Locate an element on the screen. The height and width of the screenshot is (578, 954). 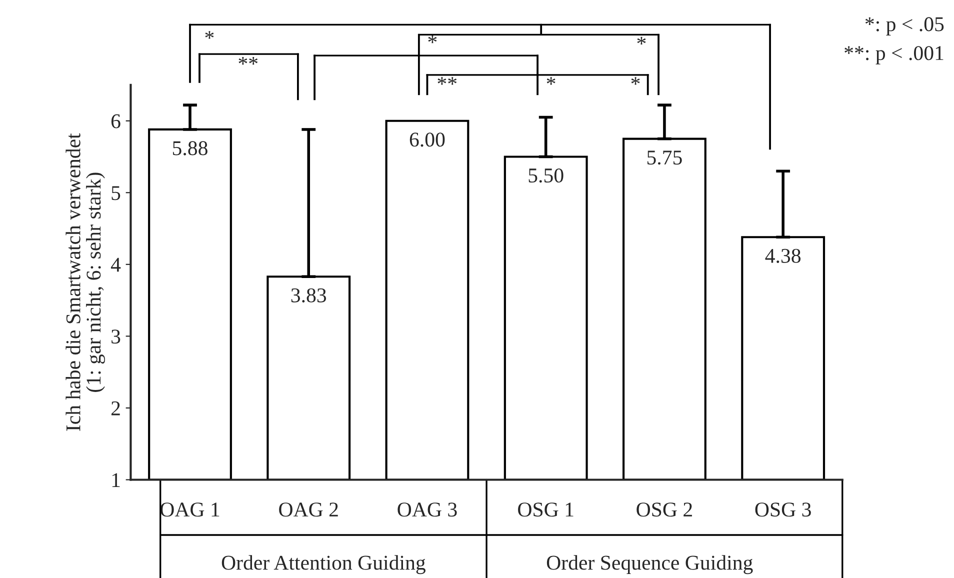
x-tick-label: OAG 2 is located at coordinates (308, 509).